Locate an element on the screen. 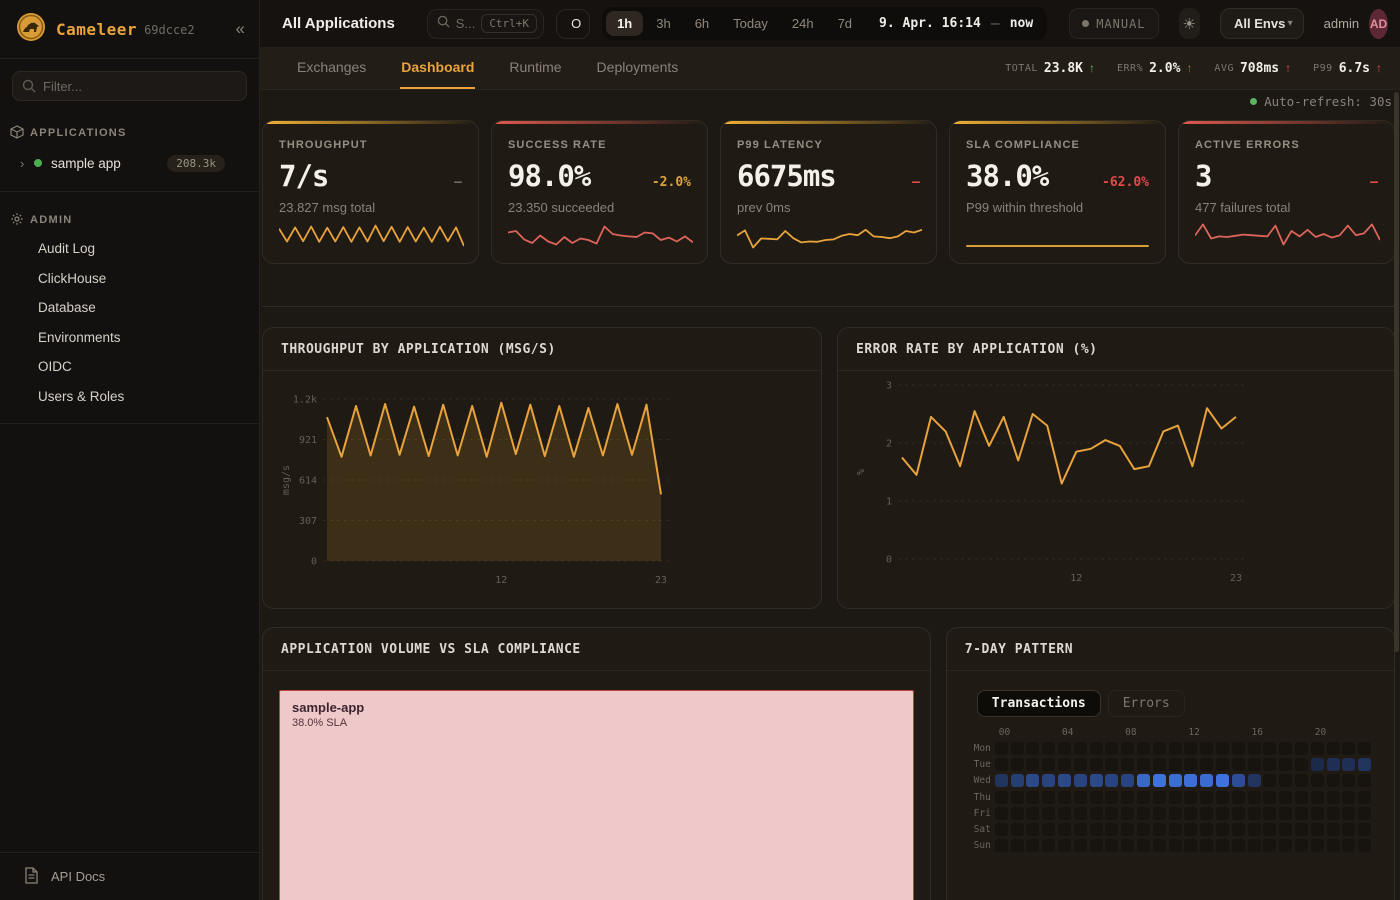 The height and width of the screenshot is (900, 1400). username-label: admin is located at coordinates (1341, 23).